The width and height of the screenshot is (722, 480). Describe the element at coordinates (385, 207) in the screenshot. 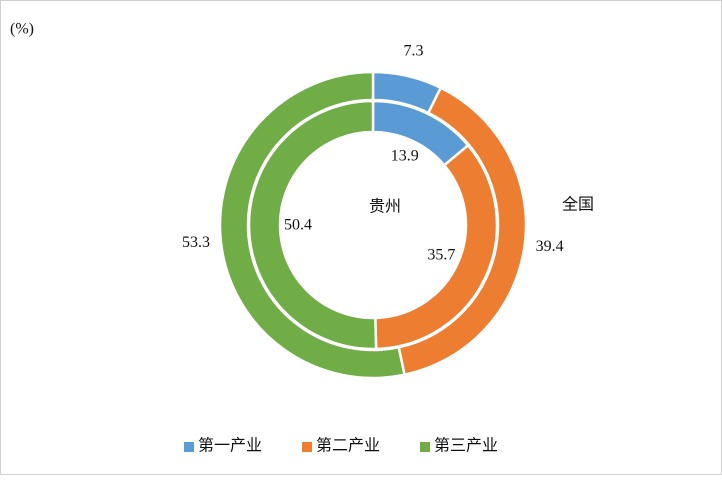

I see `series-label: 贵州` at that location.